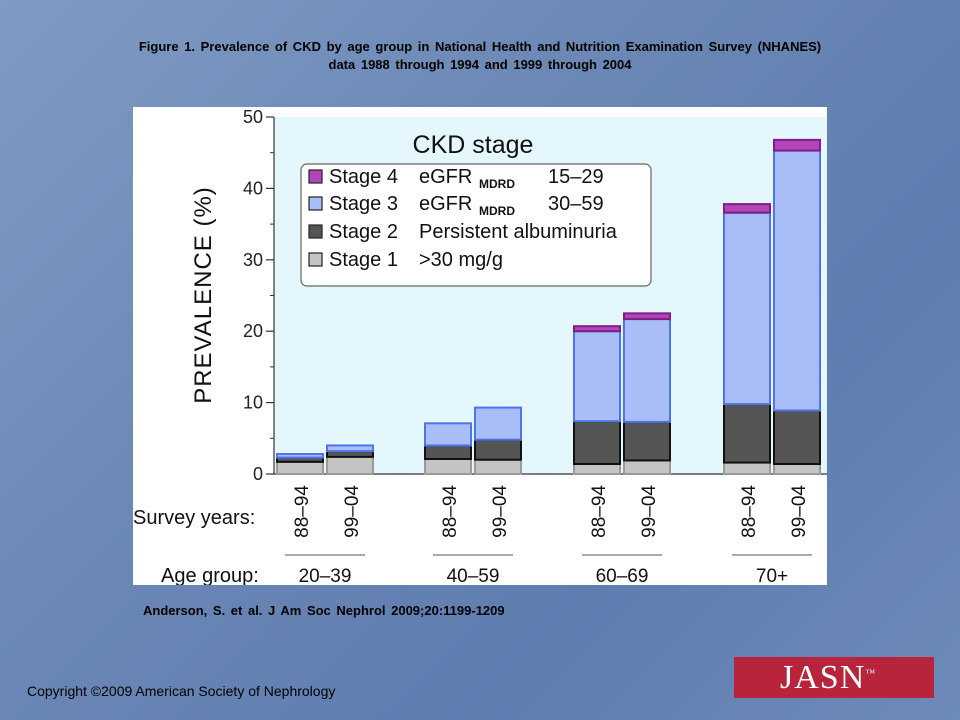  Describe the element at coordinates (258, 474) in the screenshot. I see `y-tick-label: 0` at that location.